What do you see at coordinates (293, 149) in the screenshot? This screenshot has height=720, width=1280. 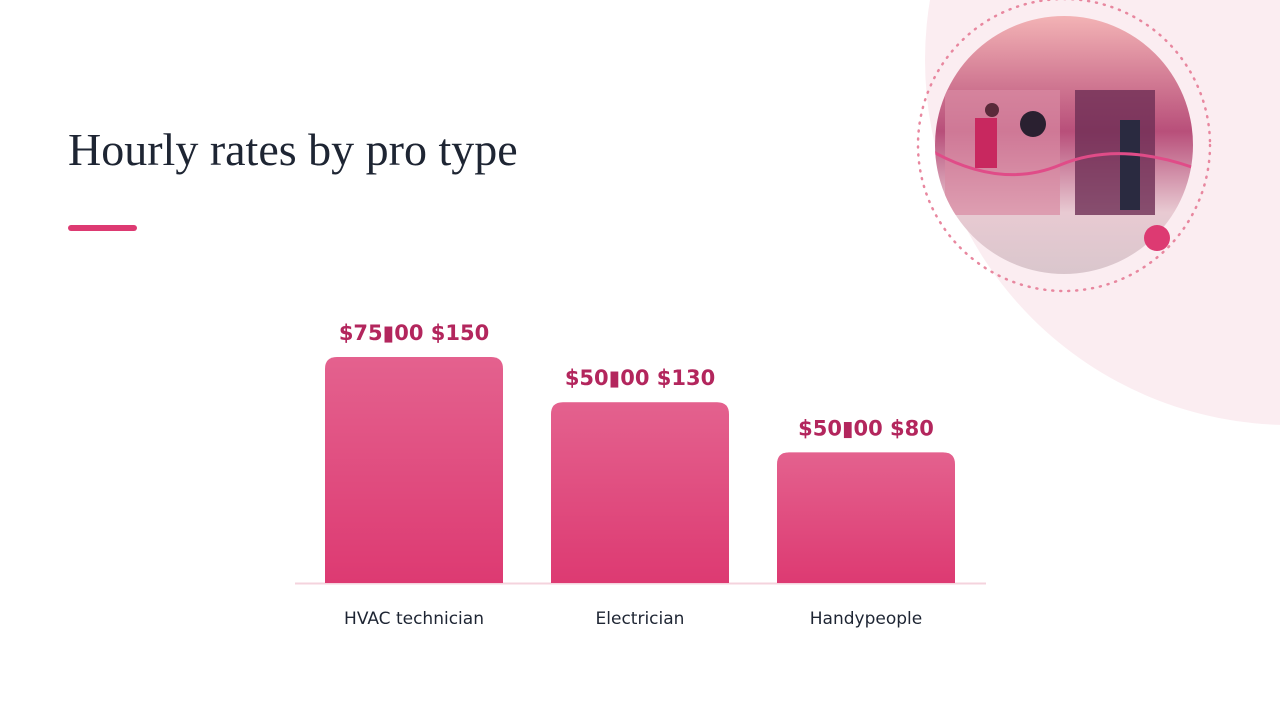 I see `chart-title: Hourly rates by pro type` at bounding box center [293, 149].